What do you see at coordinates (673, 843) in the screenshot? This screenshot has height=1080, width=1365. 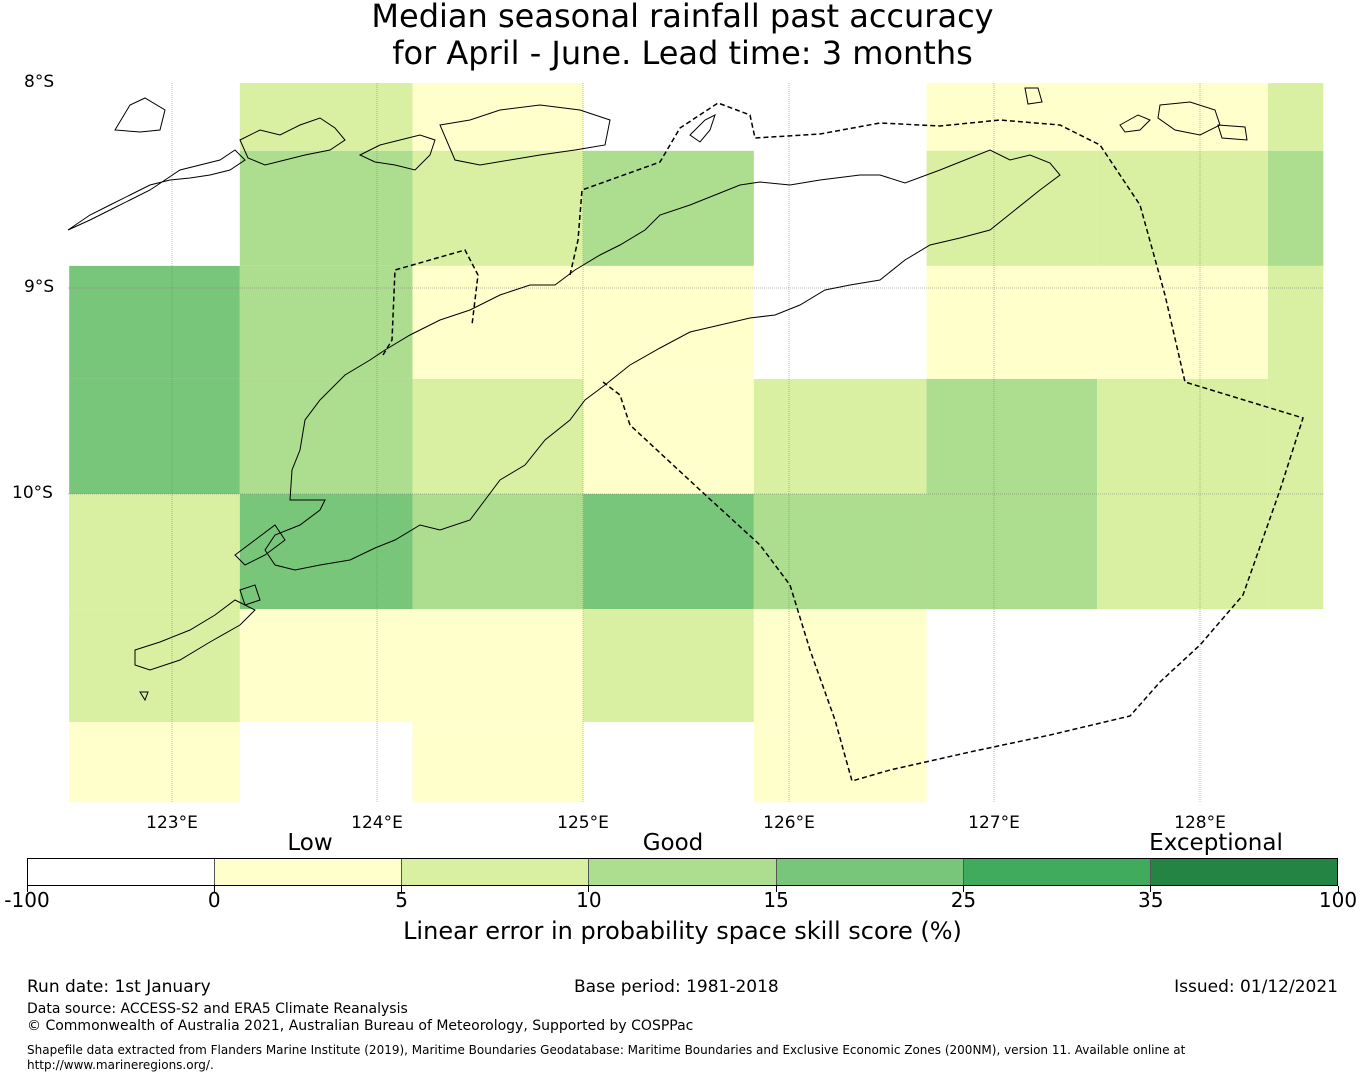 I see `category-good-label: Good` at bounding box center [673, 843].